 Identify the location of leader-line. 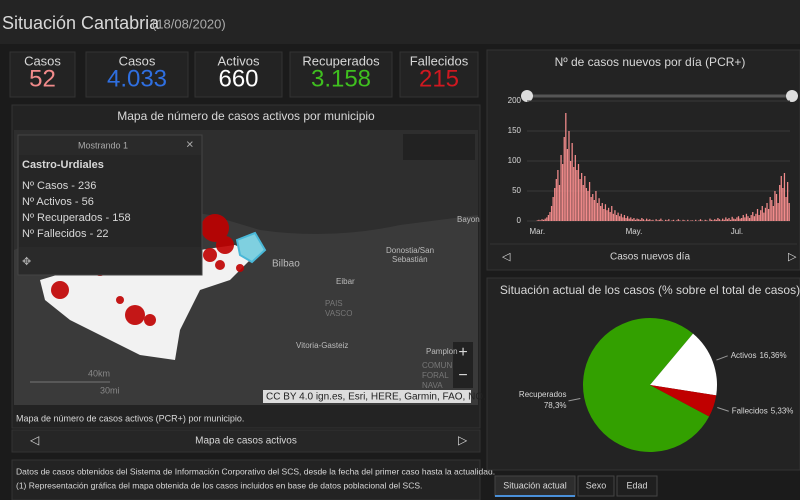
(574, 400).